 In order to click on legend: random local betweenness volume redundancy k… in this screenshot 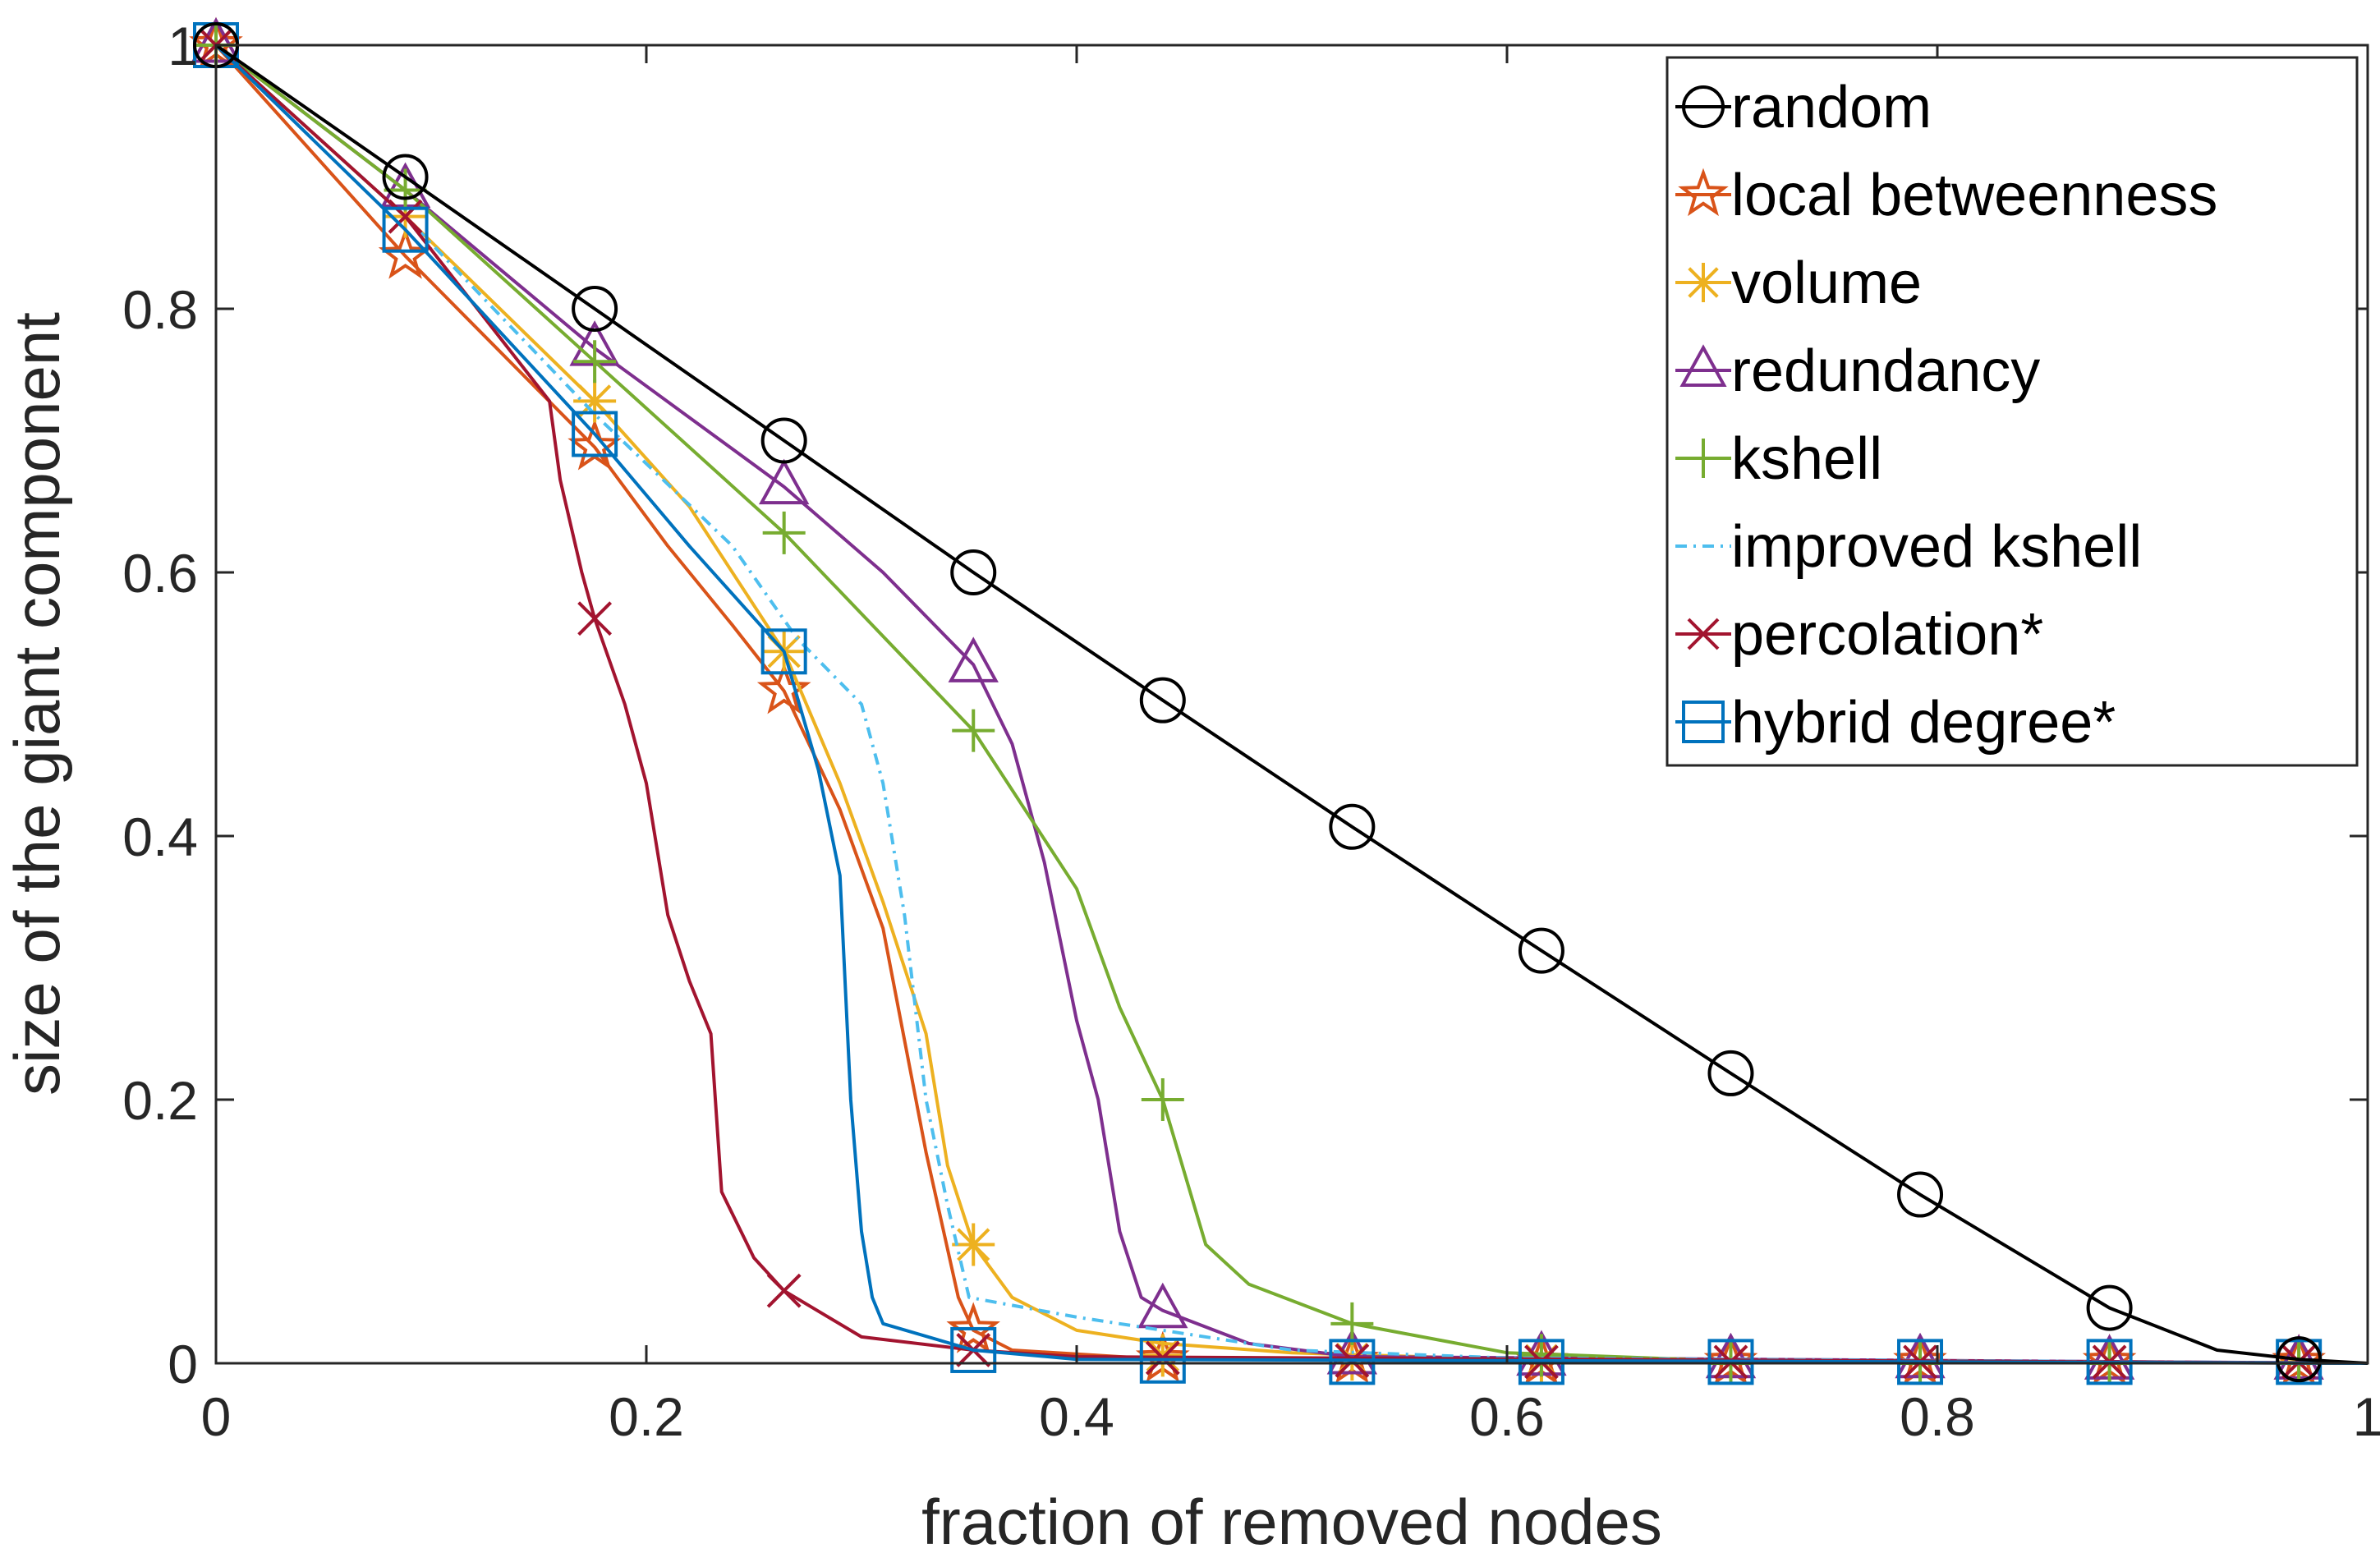, I will do `click(2012, 411)`.